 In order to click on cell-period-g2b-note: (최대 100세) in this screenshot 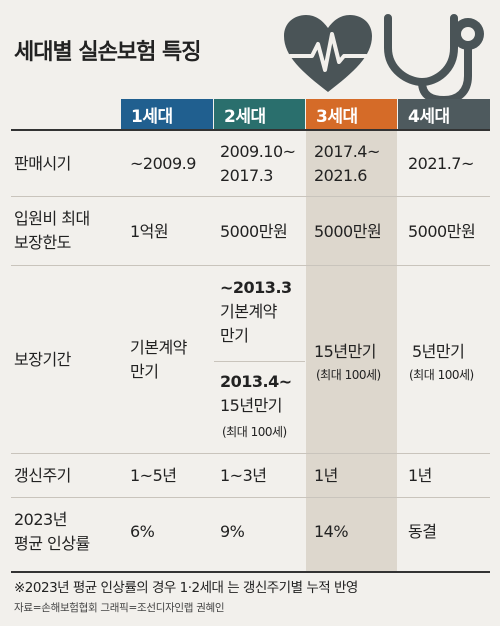, I will do `click(254, 432)`.